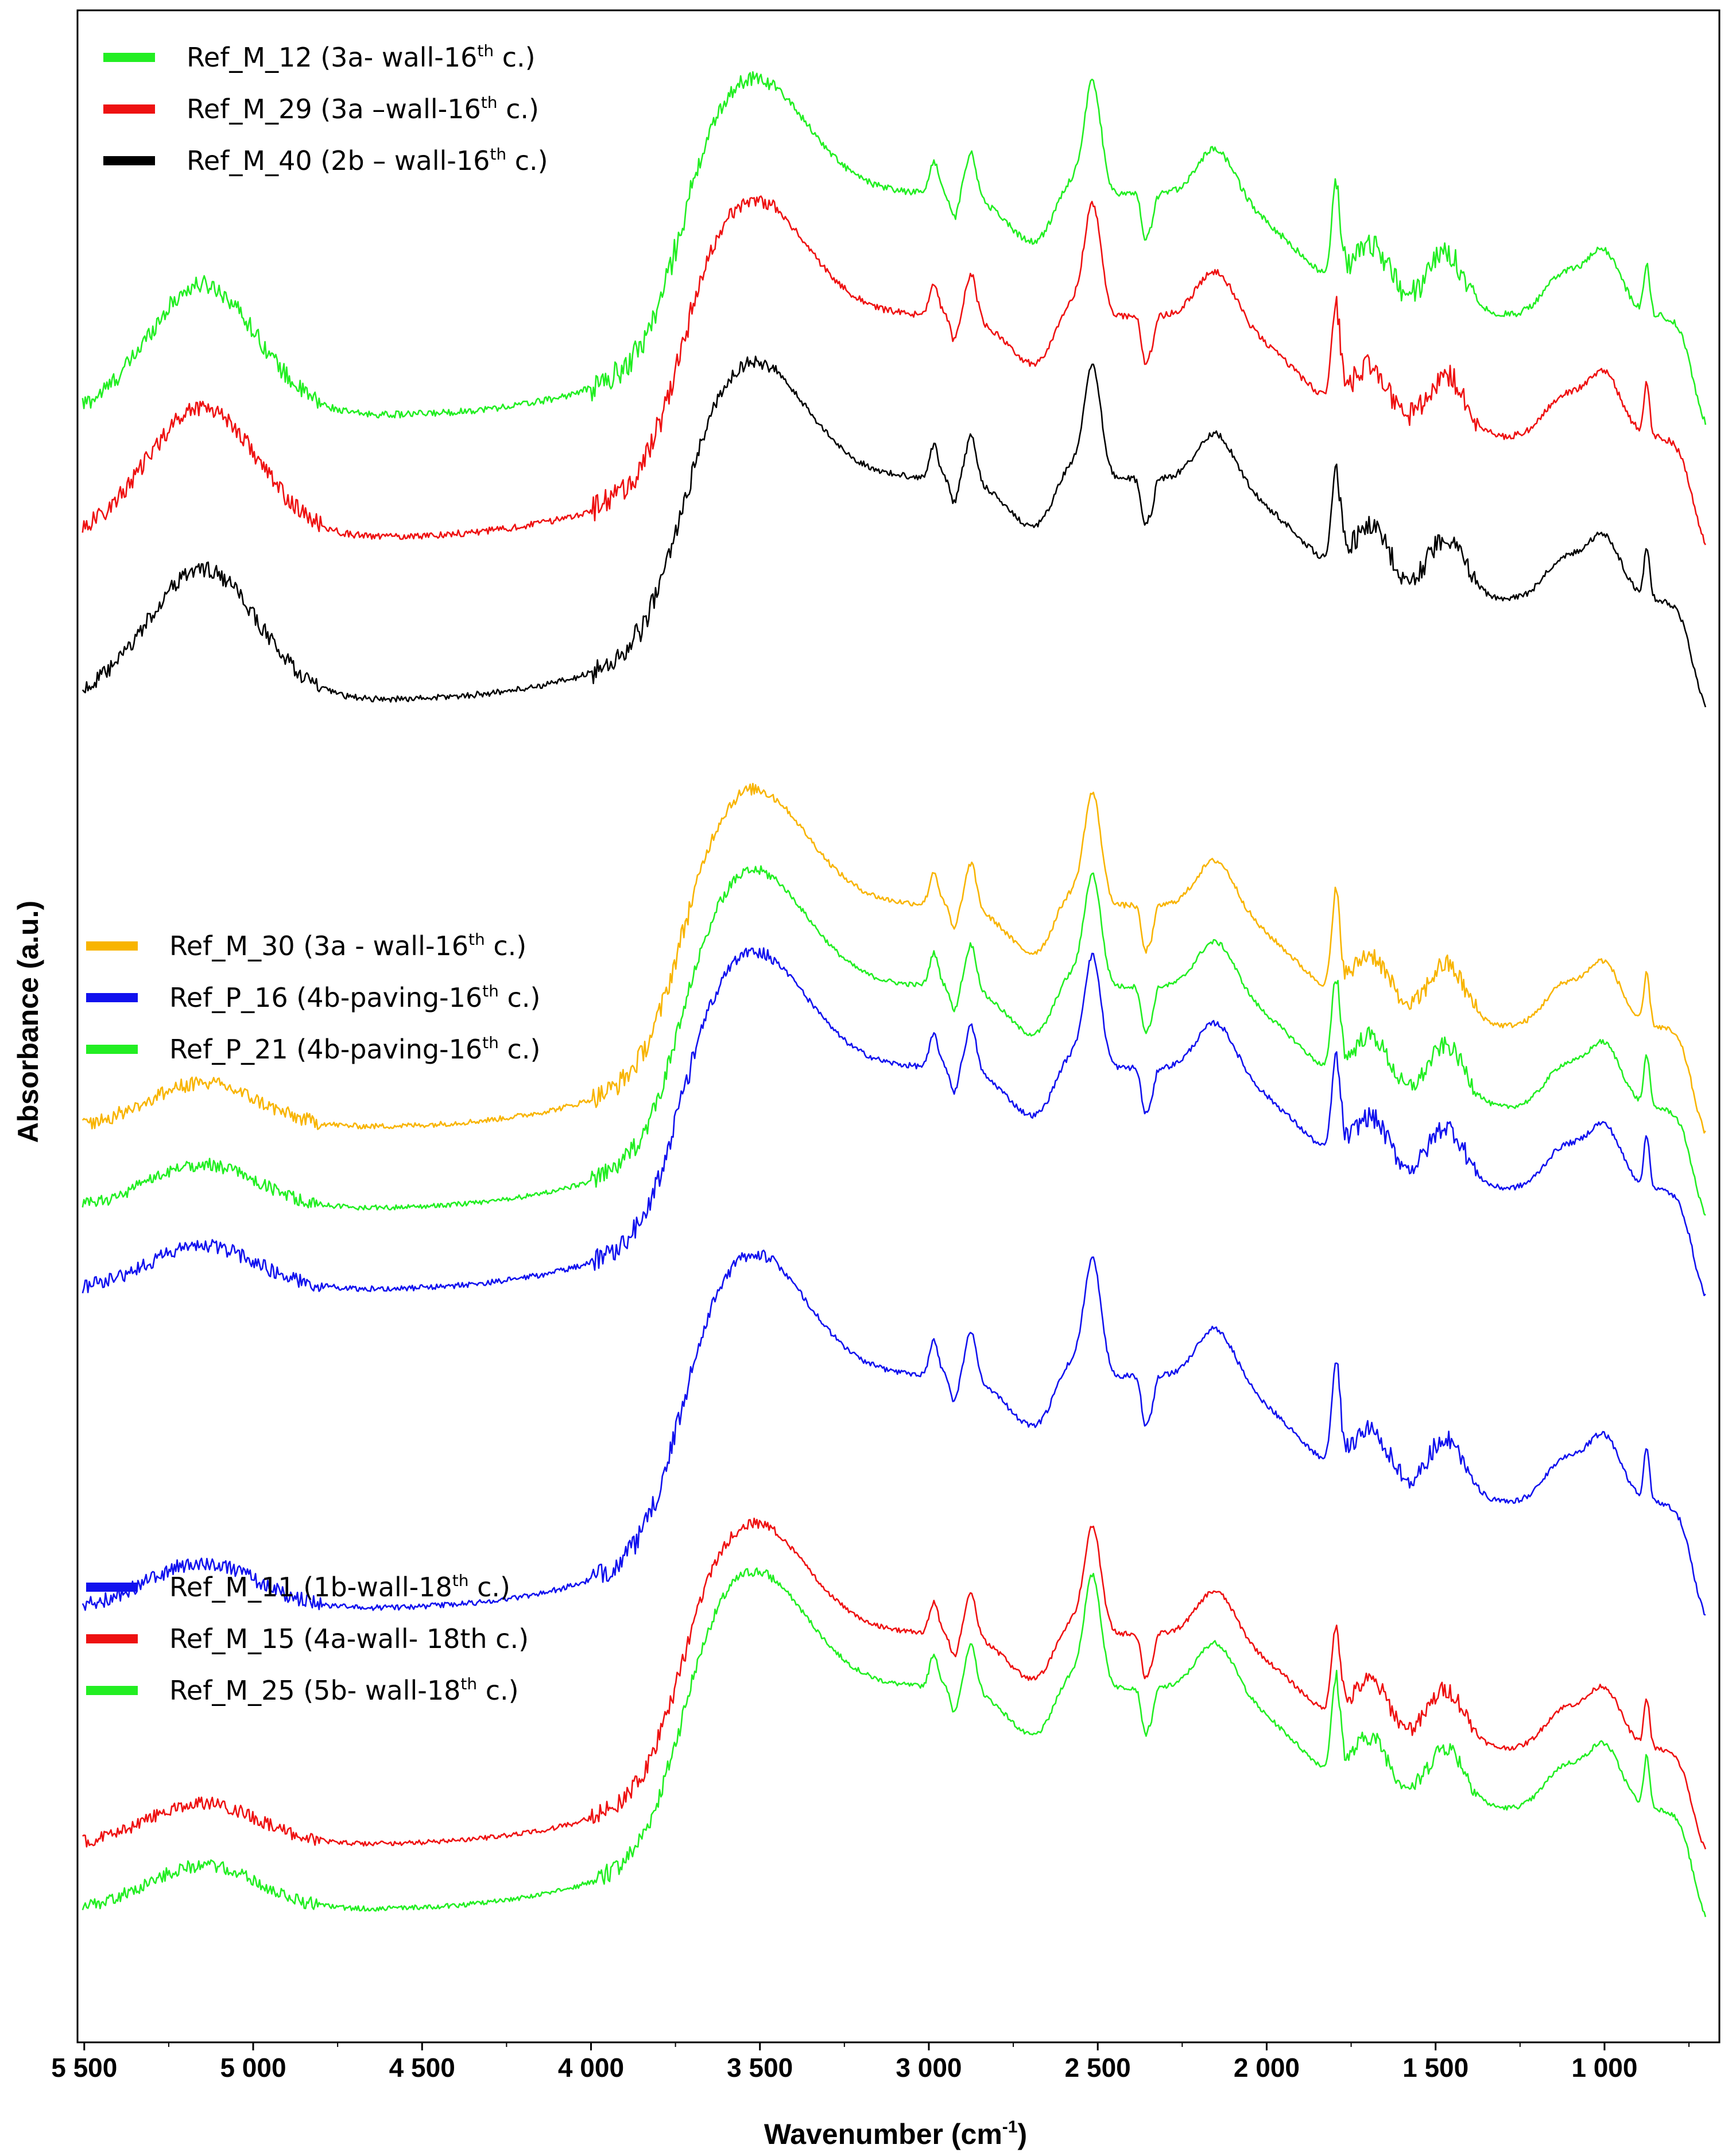 This screenshot has height=2156, width=1732. What do you see at coordinates (1604, 2068) in the screenshot?
I see `x-tick-label: 1 000` at bounding box center [1604, 2068].